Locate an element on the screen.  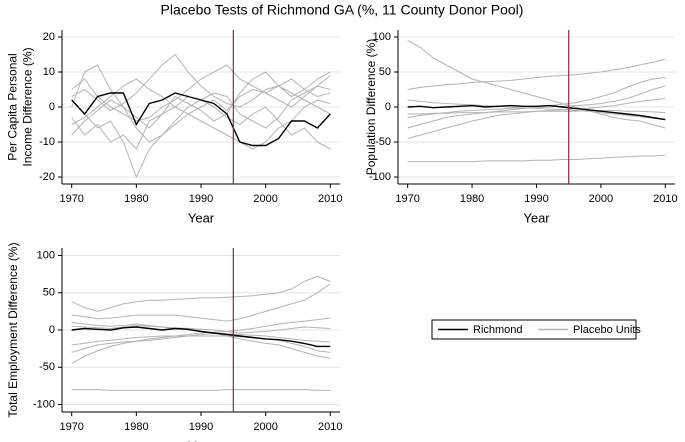
y-tick-label: 10 is located at coordinates (49, 72).